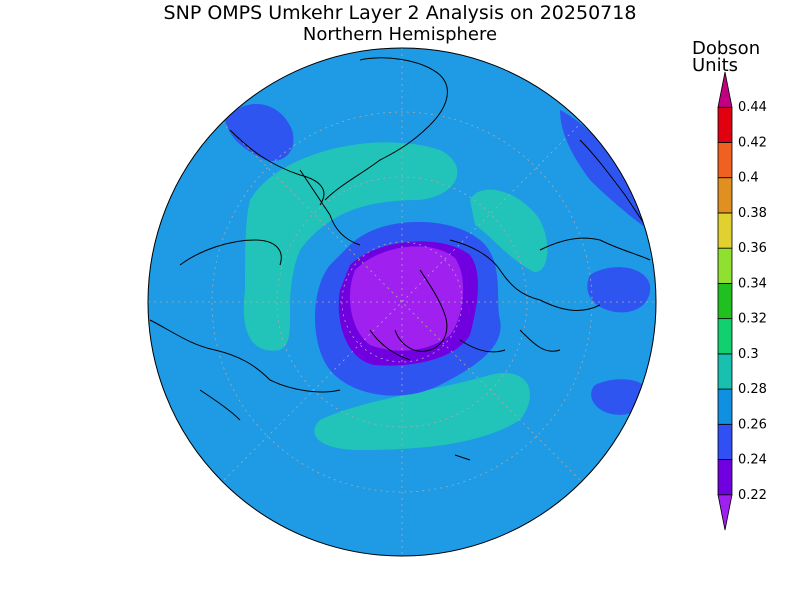  What do you see at coordinates (715, 65) in the screenshot?
I see `colorbar-title-line2: Units` at bounding box center [715, 65].